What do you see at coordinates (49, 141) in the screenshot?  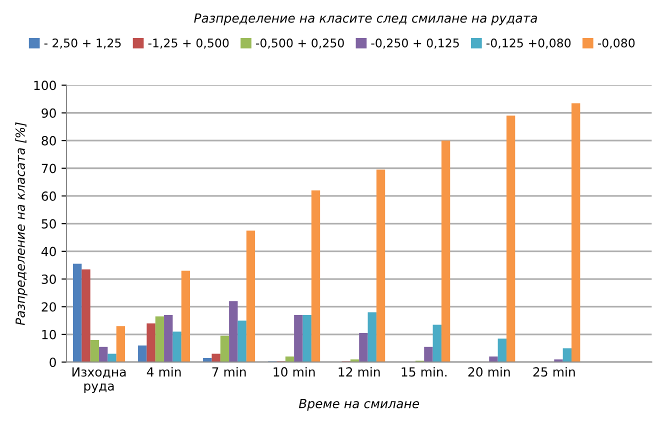 I see `y-tick-label: 80` at bounding box center [49, 141].